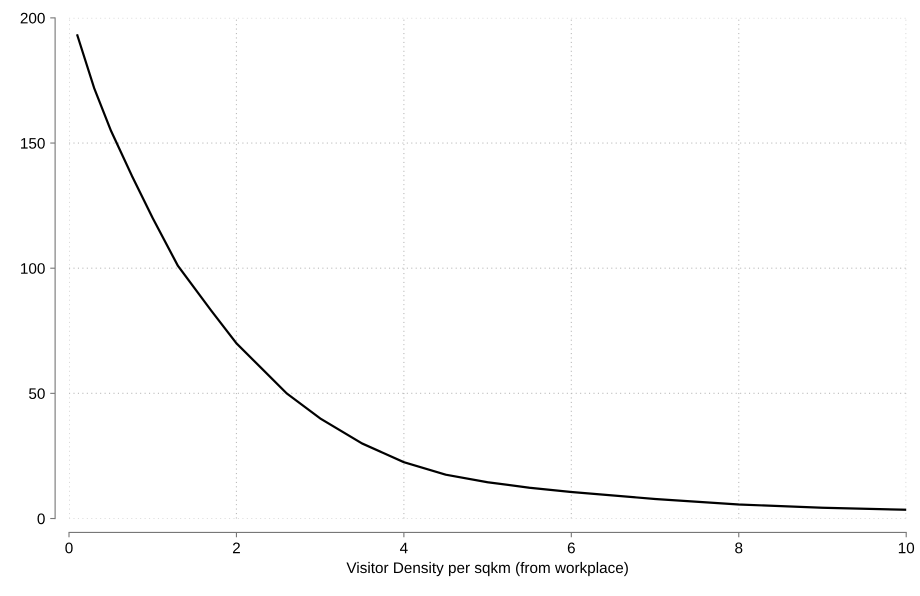 This screenshot has height=596, width=920. I want to click on y-tick-label: 150, so click(33, 143).